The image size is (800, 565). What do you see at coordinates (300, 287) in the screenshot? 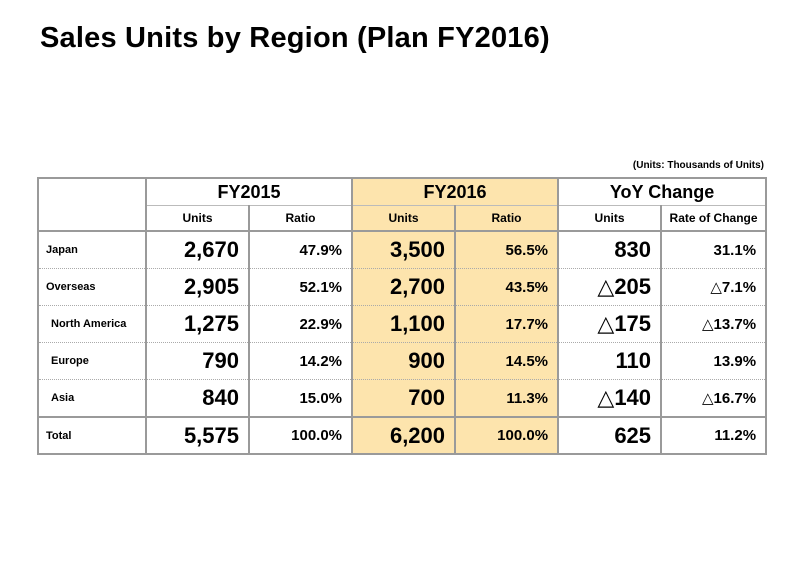
I see `cell-fy2015-ratio: 52.1%` at bounding box center [300, 287].